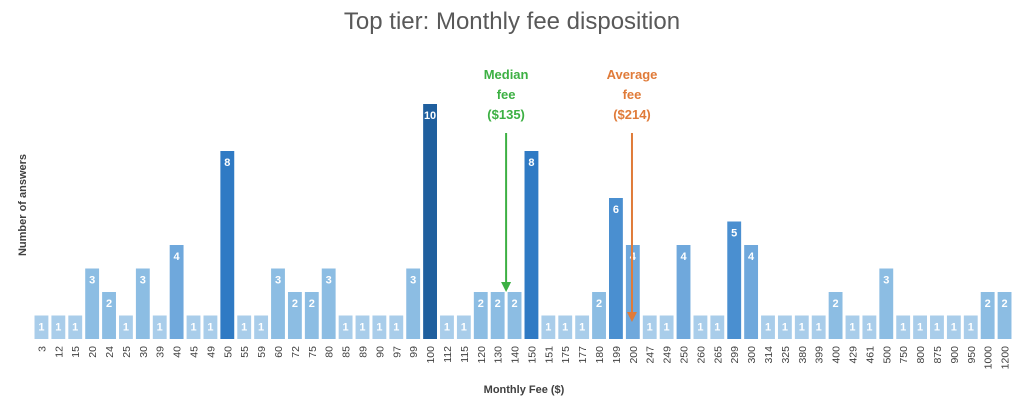  I want to click on data-label-250: 4, so click(683, 257).